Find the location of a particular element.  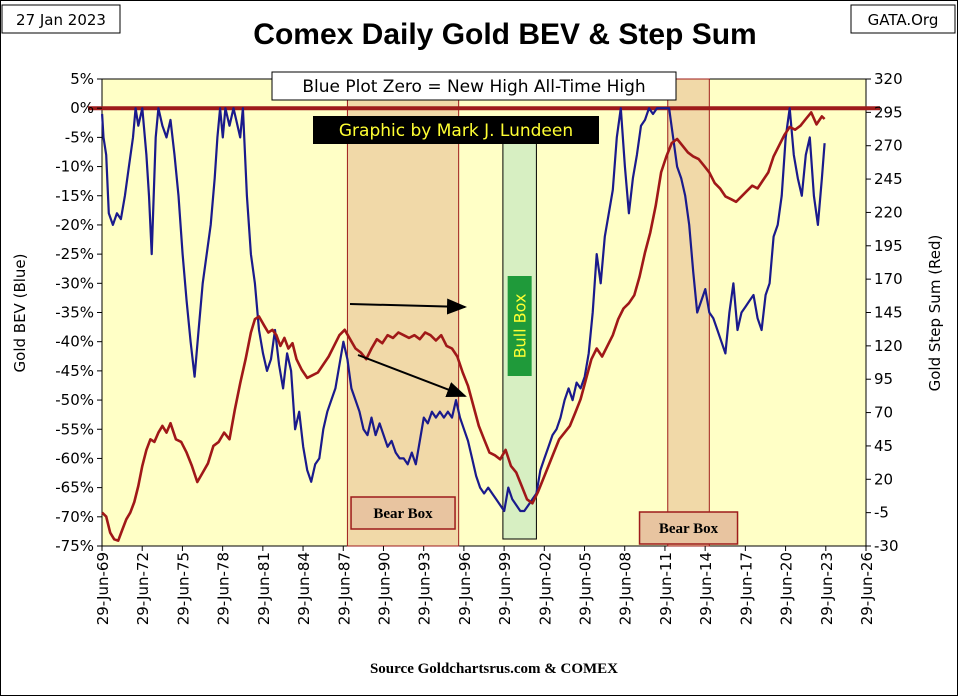

y-right-tick-label: 245 is located at coordinates (888, 179).